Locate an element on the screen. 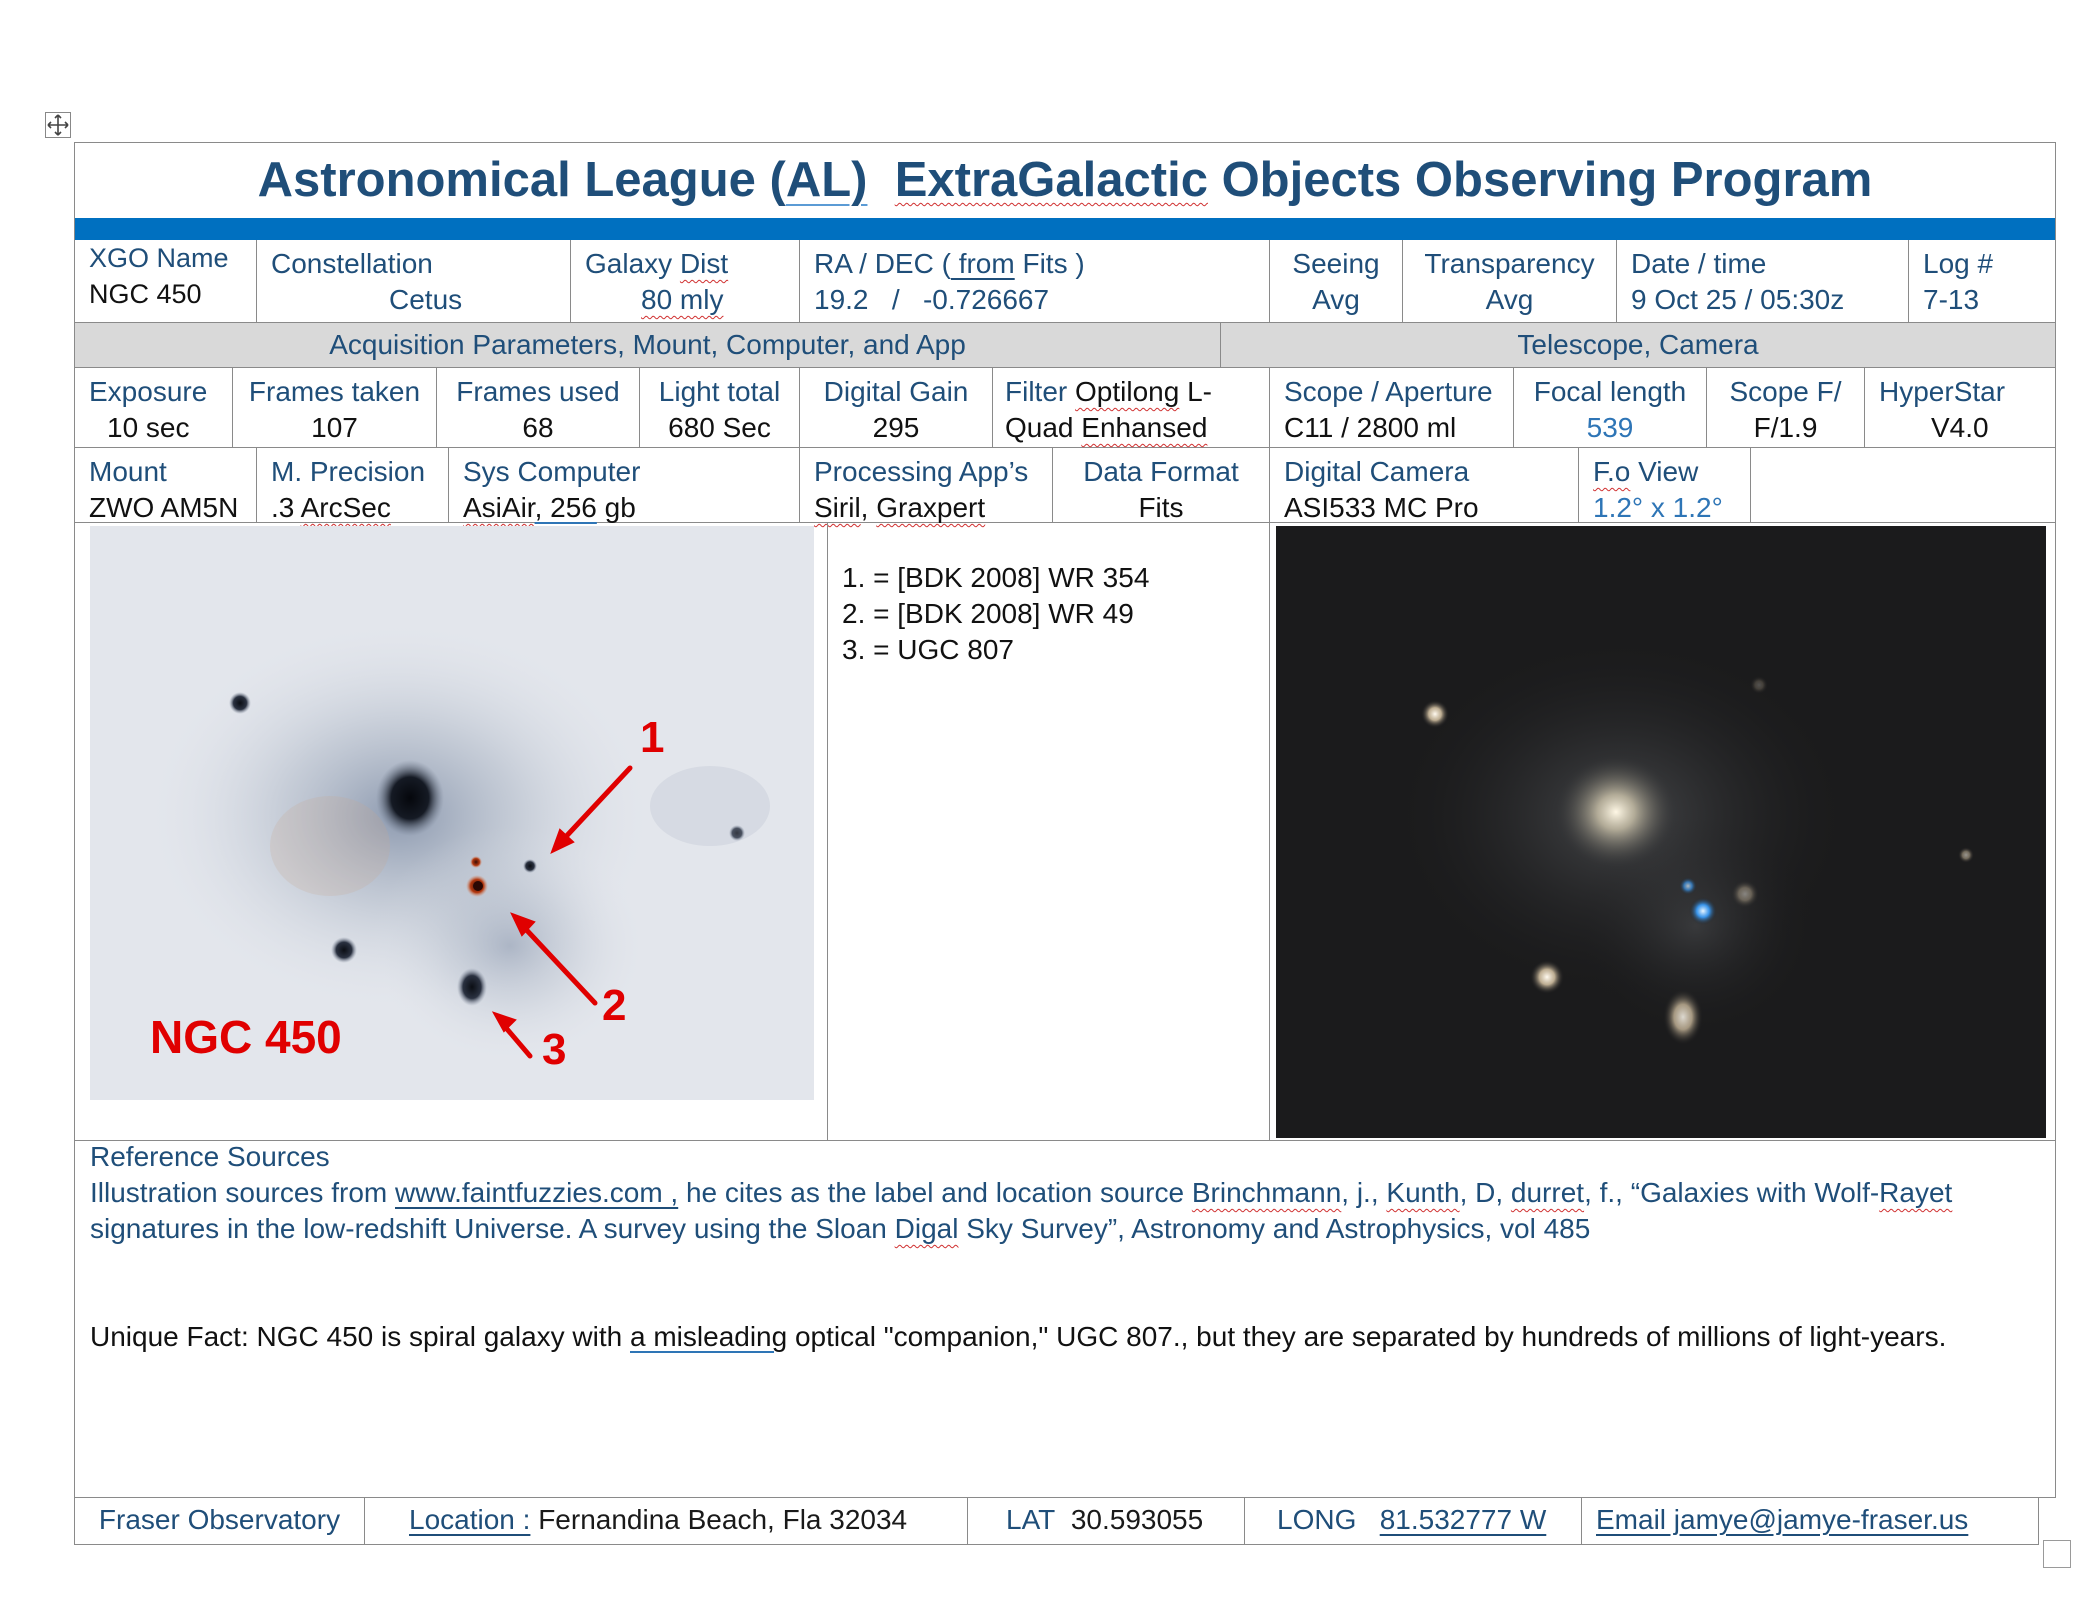  title-extragalactic: ExtraGalactic is located at coordinates (1051, 180).